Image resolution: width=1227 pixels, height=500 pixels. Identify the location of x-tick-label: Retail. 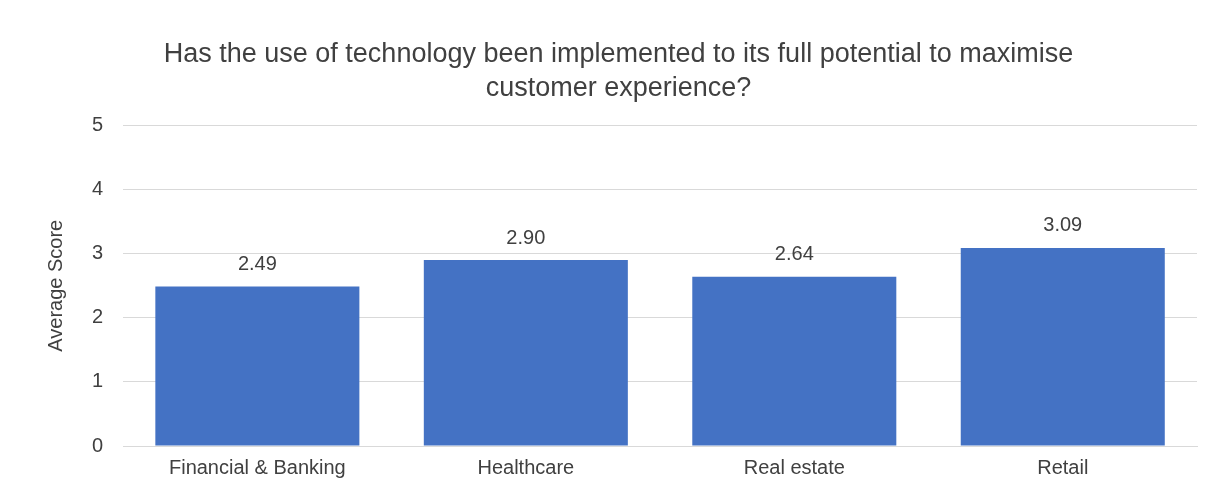
(1063, 466).